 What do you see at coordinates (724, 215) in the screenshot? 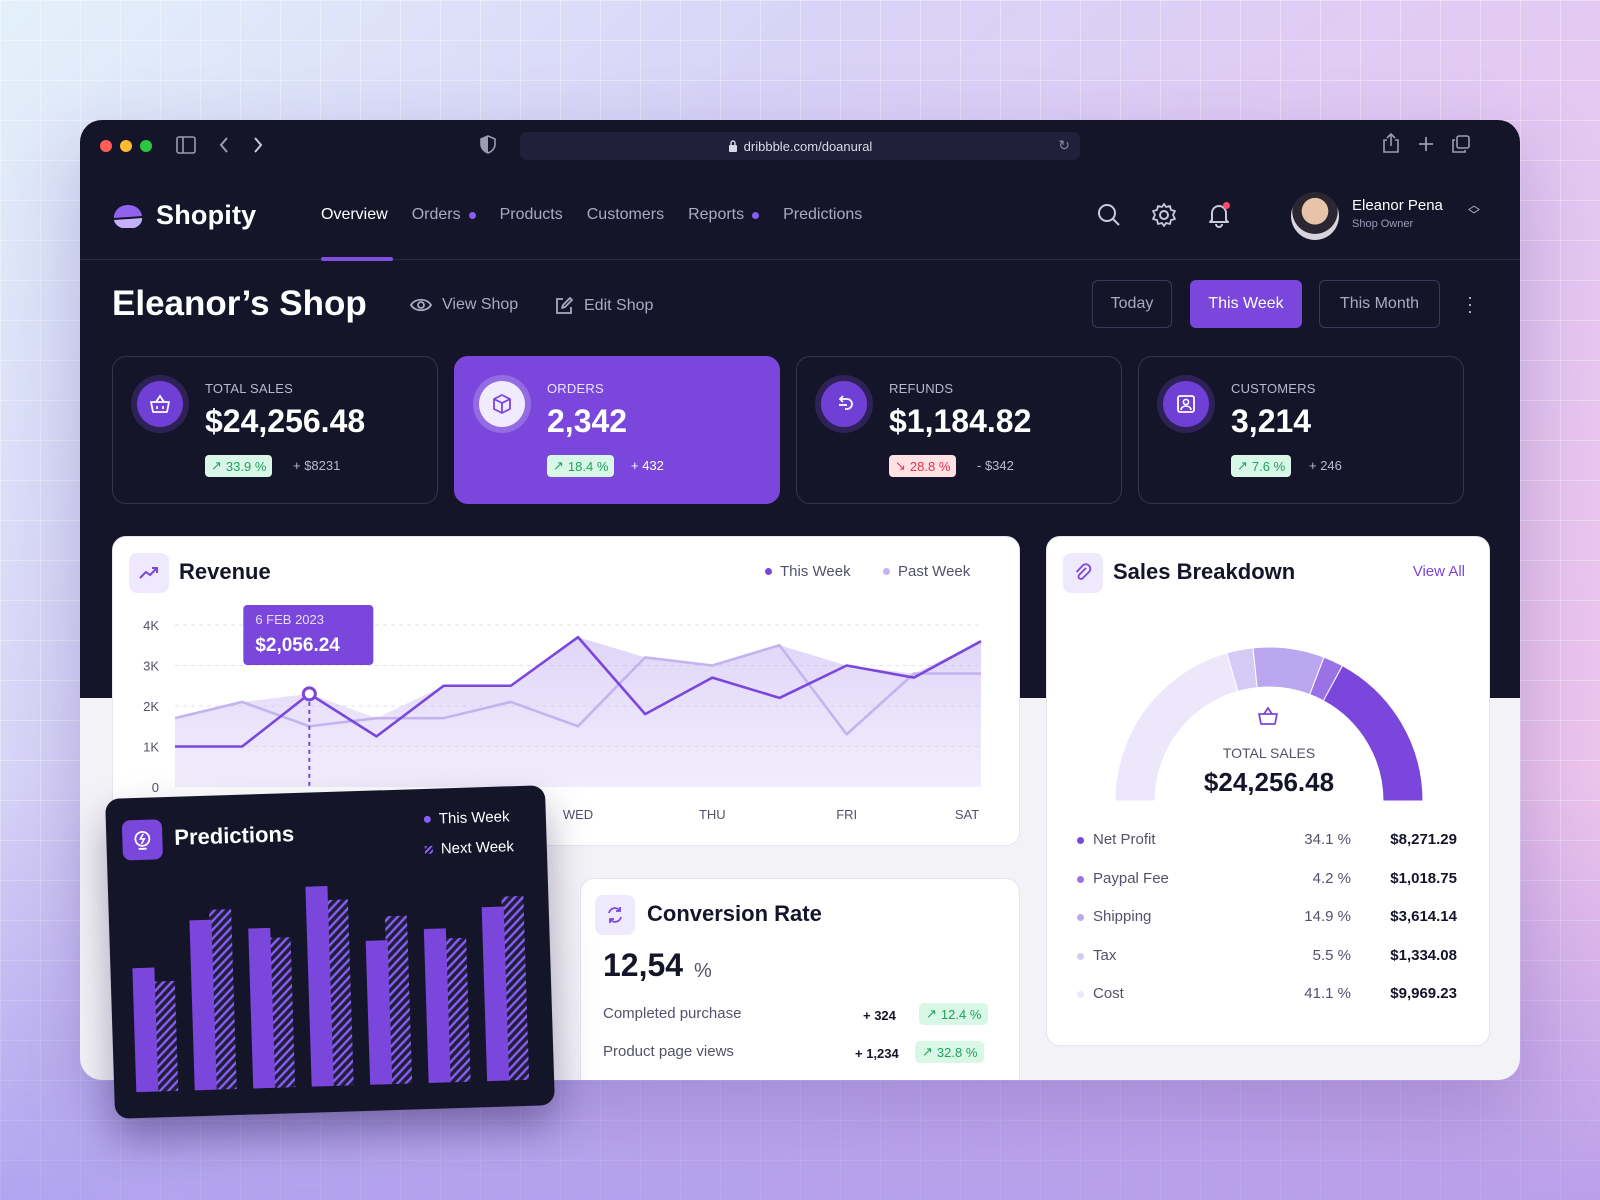
I see `nav-item-reports: Reports` at bounding box center [724, 215].